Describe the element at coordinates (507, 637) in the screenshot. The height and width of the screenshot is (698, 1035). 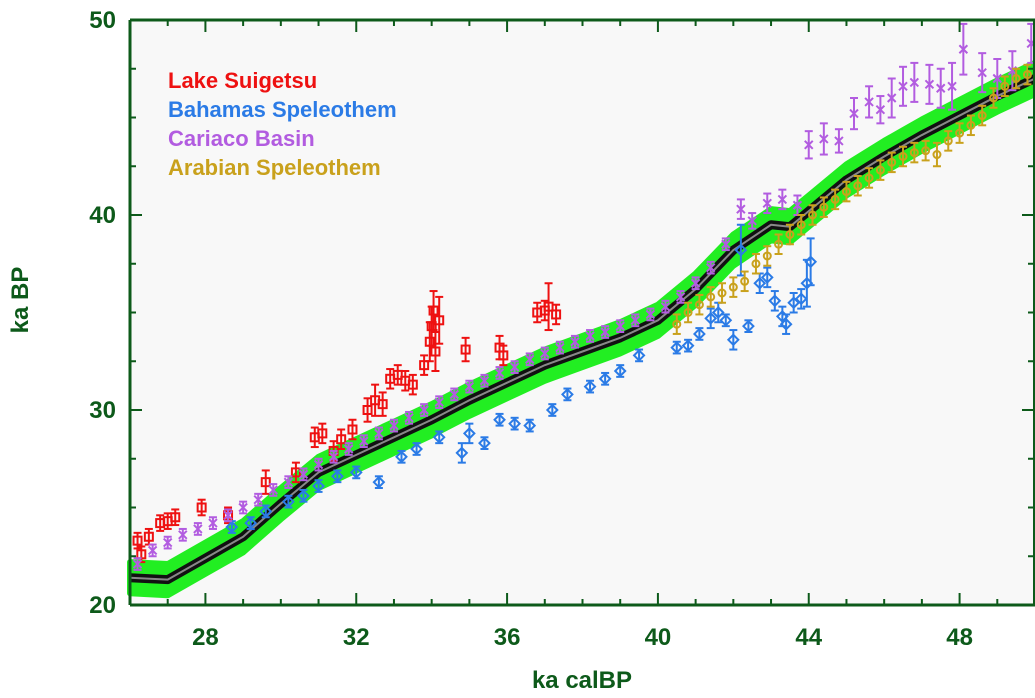
I see `x-tick-label: 36` at that location.